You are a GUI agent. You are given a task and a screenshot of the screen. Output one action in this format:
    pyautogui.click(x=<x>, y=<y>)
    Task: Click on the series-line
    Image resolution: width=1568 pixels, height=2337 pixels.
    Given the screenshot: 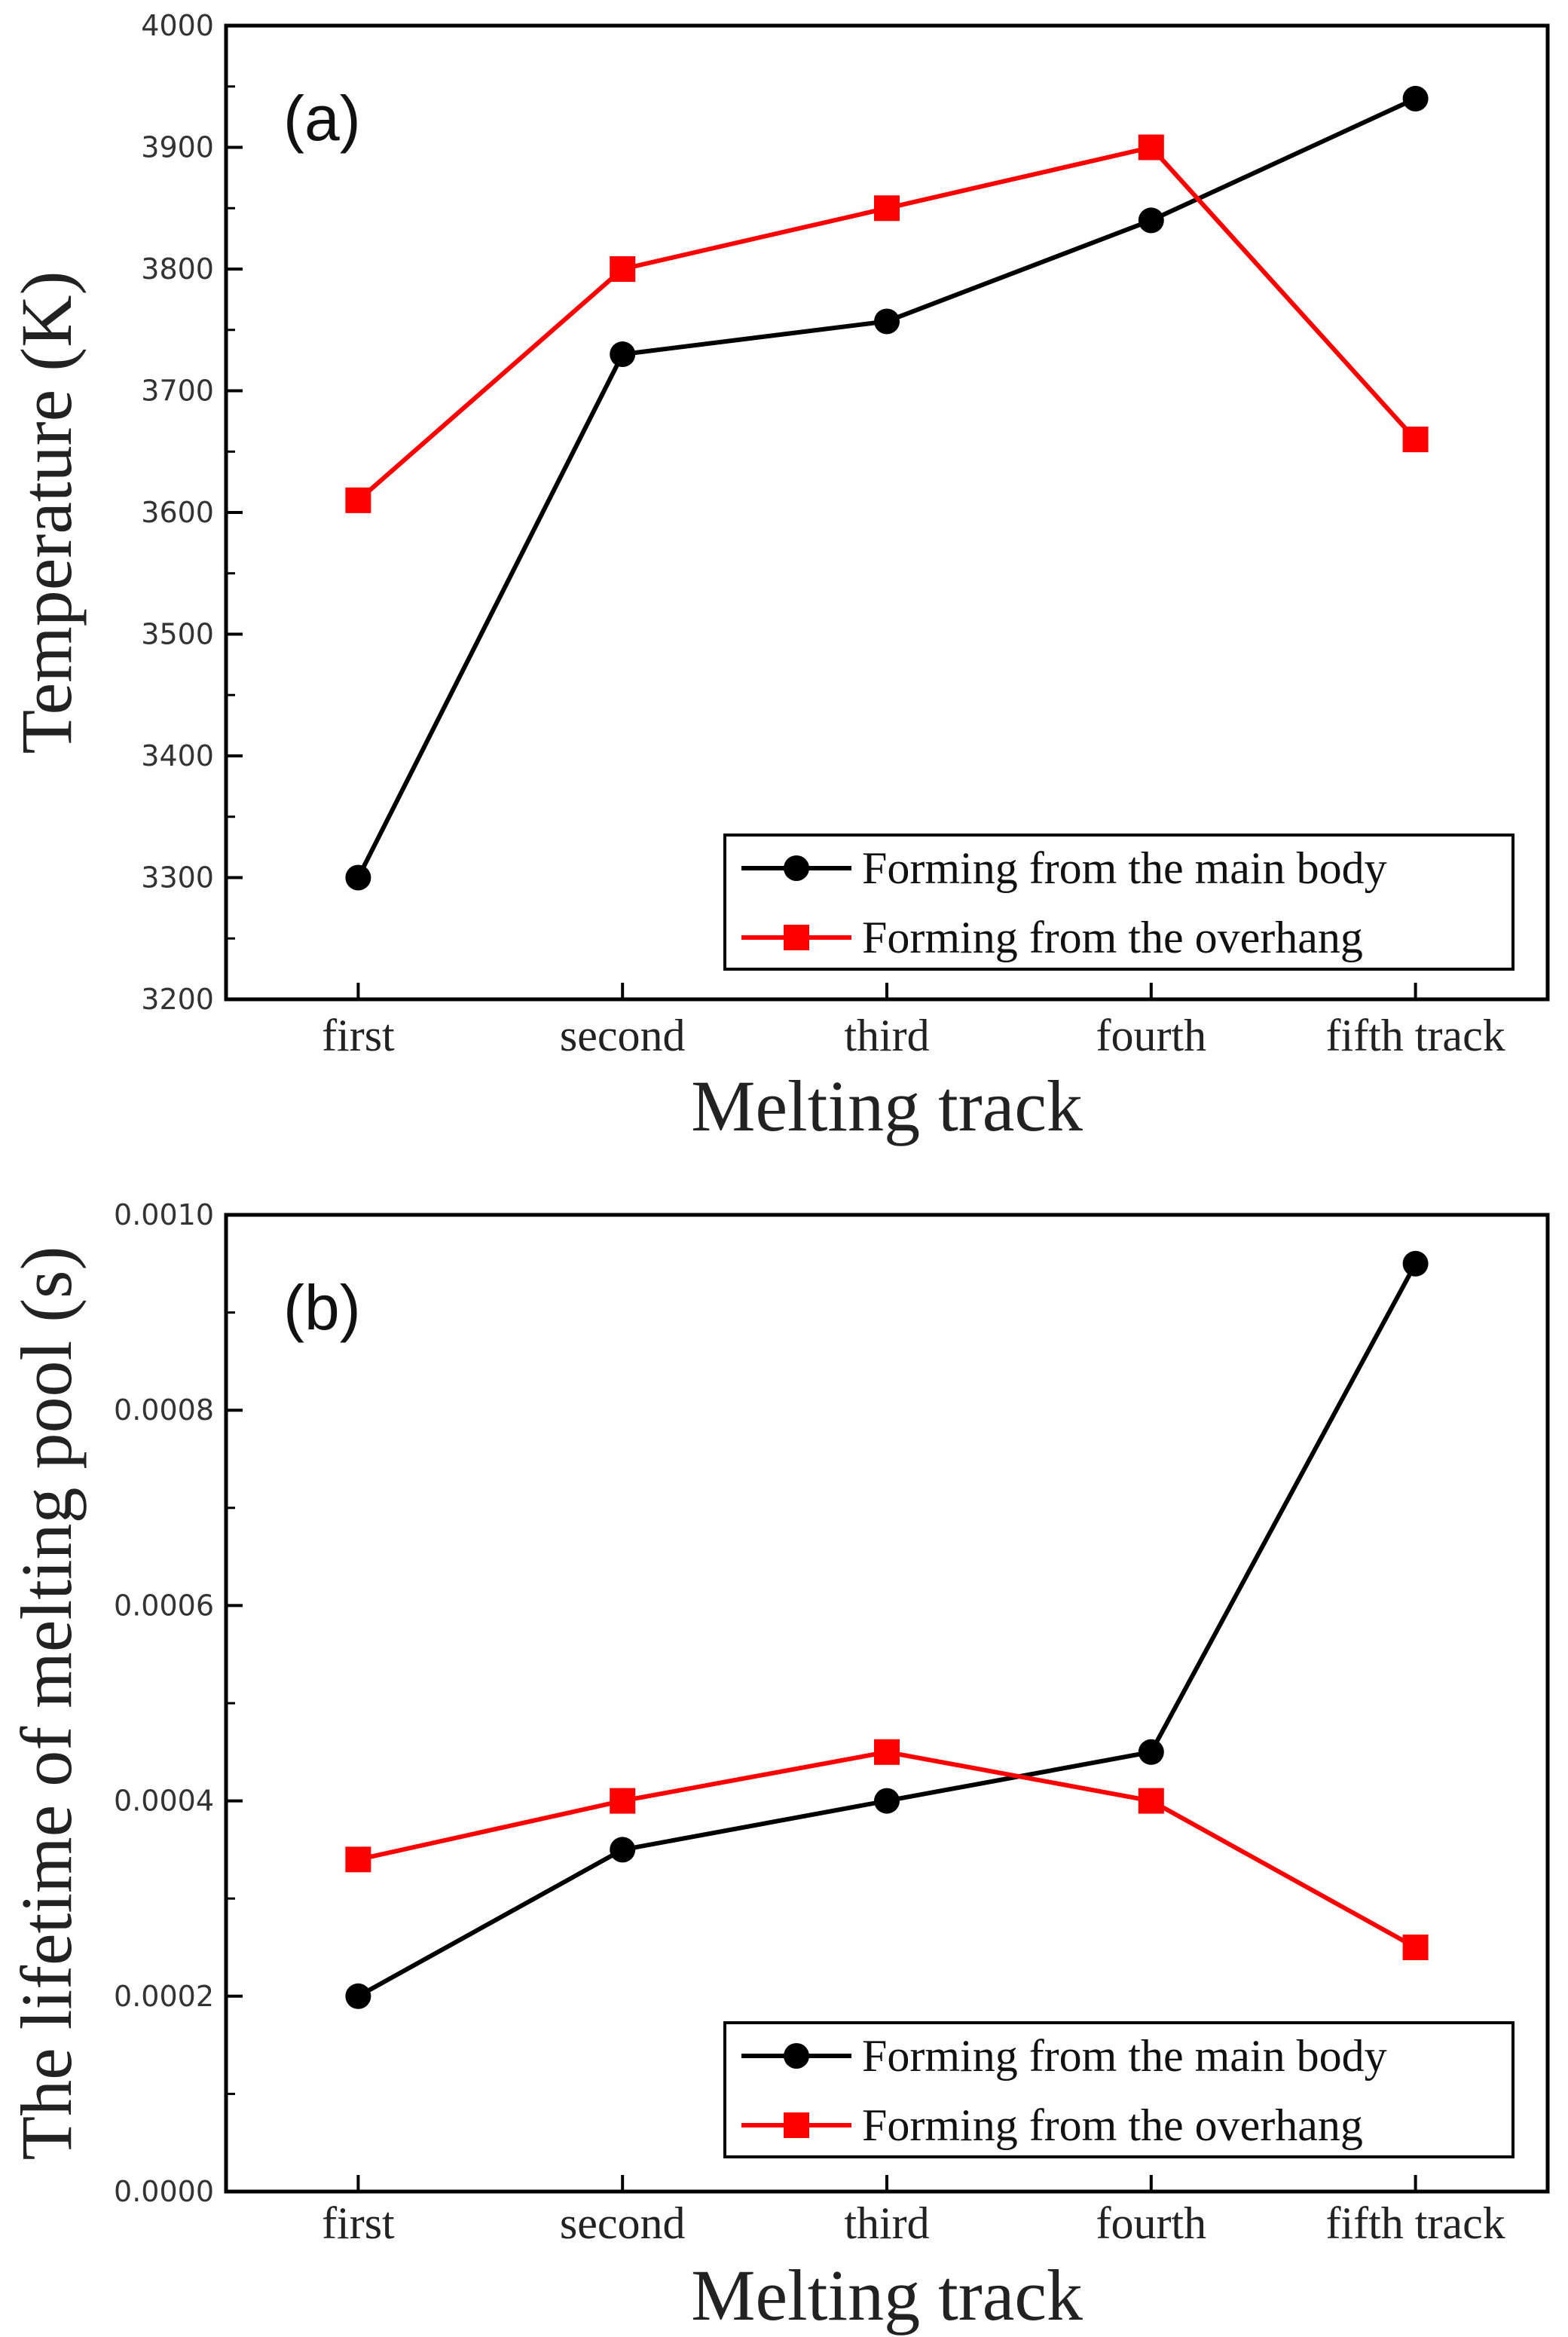 What is the action you would take?
    pyautogui.click(x=887, y=1850)
    